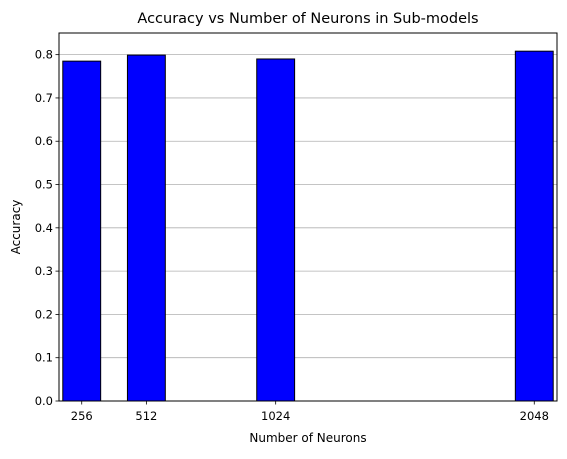 This screenshot has width=567, height=459. I want to click on x-tick-label: 2048, so click(534, 416).